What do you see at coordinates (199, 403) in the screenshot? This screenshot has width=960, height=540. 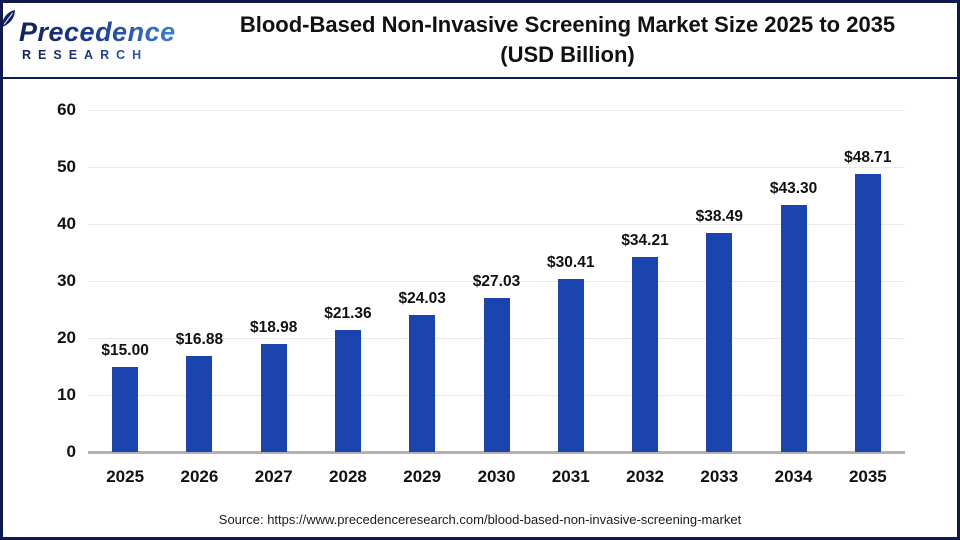 I see `bar-2026` at bounding box center [199, 403].